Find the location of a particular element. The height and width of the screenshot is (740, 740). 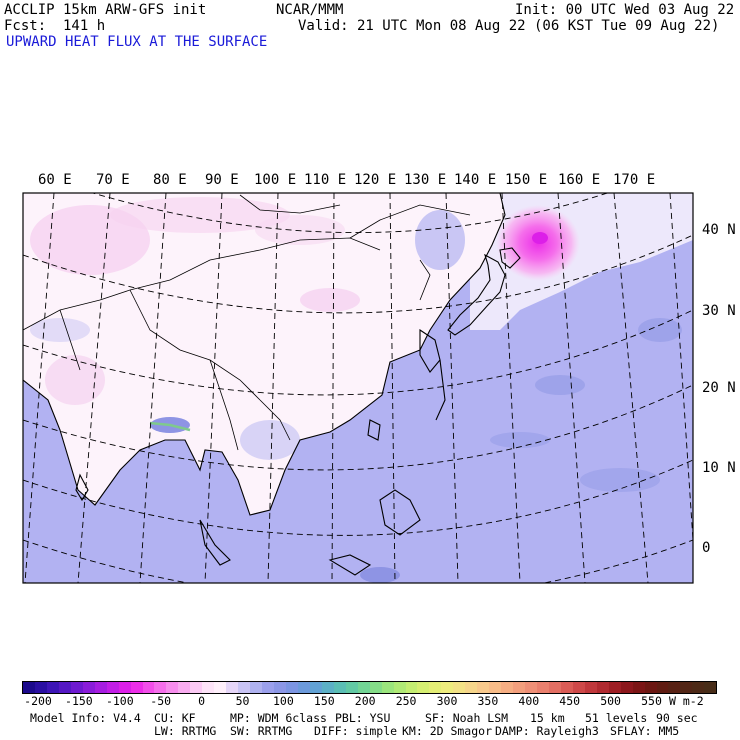

colorbar-tick-label: 350 is located at coordinates (488, 701).